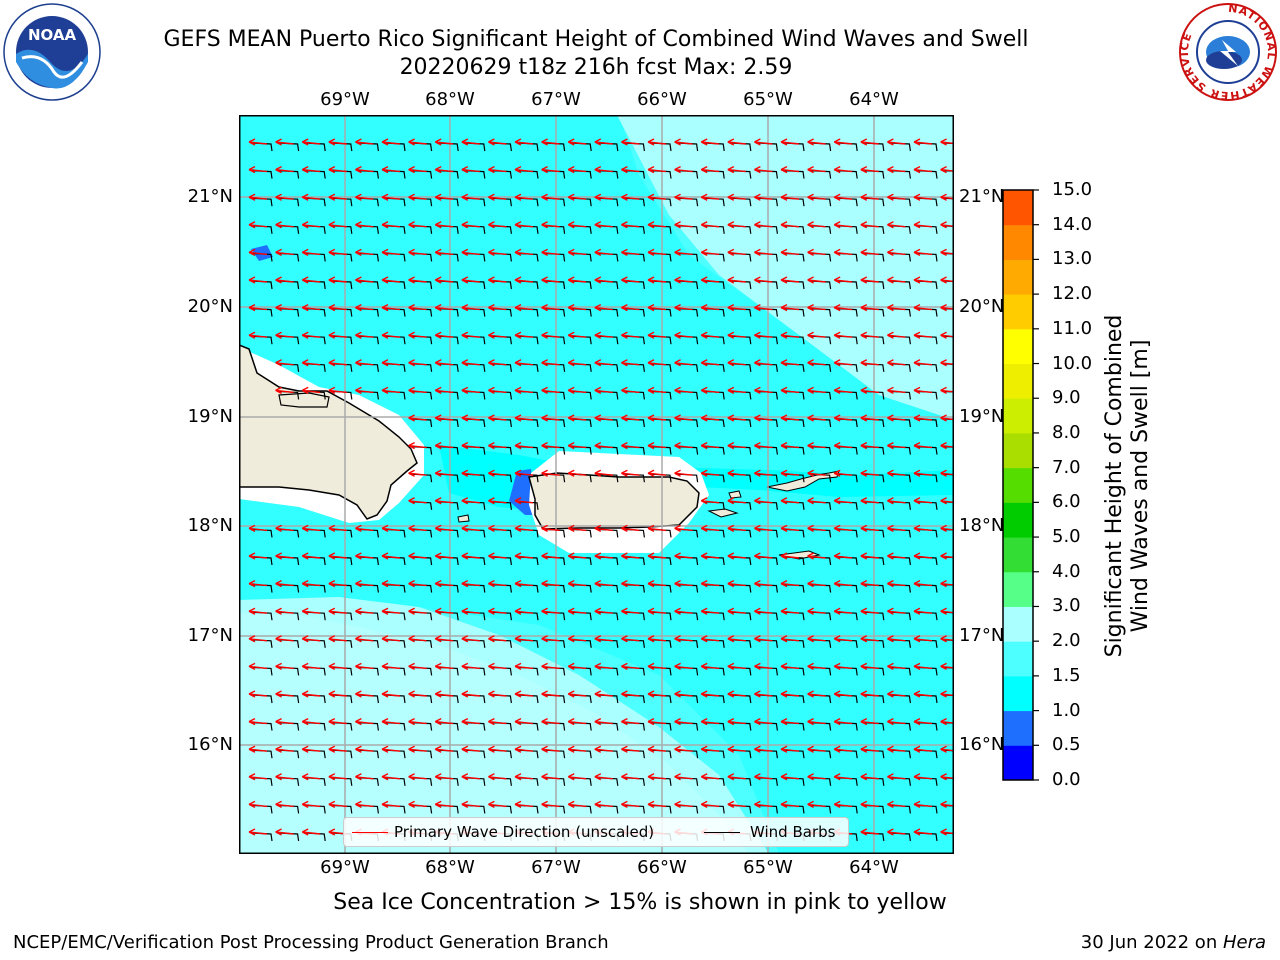  Describe the element at coordinates (52, 35) in the screenshot. I see `noaa-logo-text: NOAA` at that location.